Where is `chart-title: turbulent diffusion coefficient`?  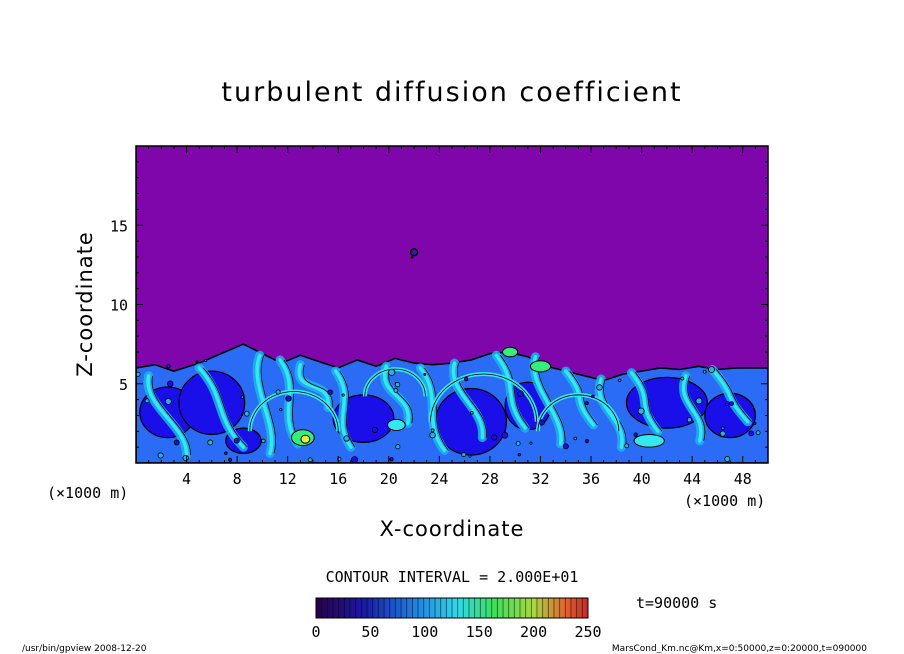
chart-title: turbulent diffusion coefficient is located at coordinates (451, 92).